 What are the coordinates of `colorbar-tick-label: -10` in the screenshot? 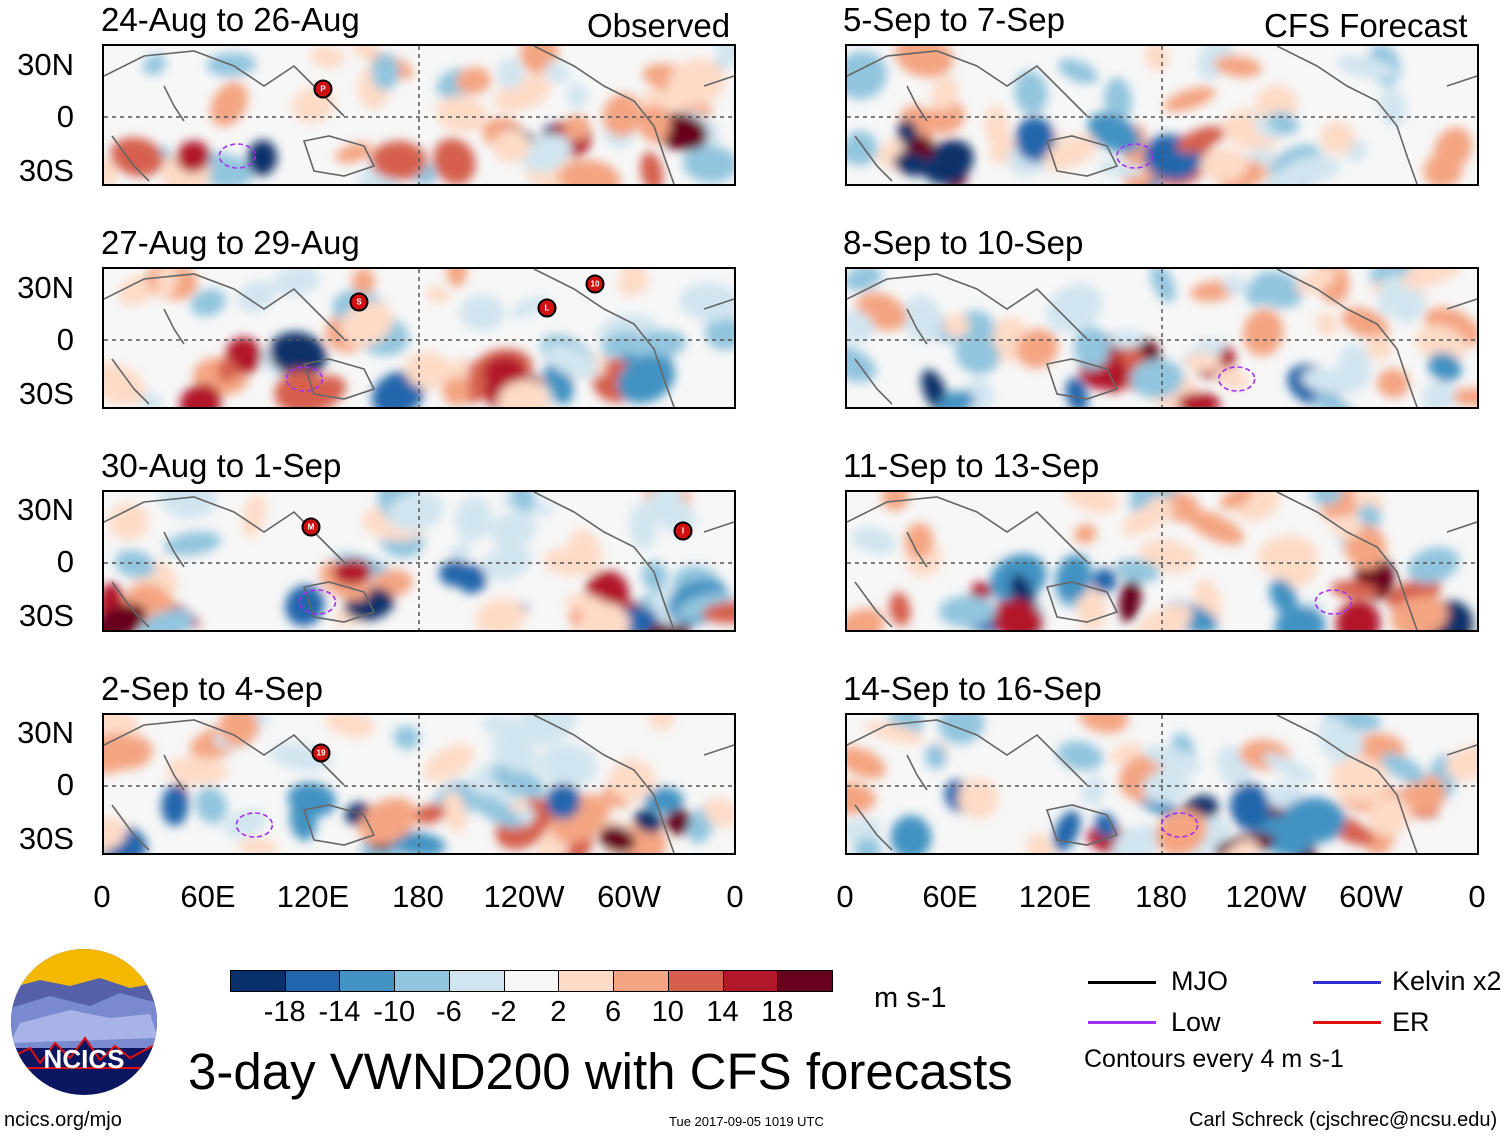 It's located at (394, 1012).